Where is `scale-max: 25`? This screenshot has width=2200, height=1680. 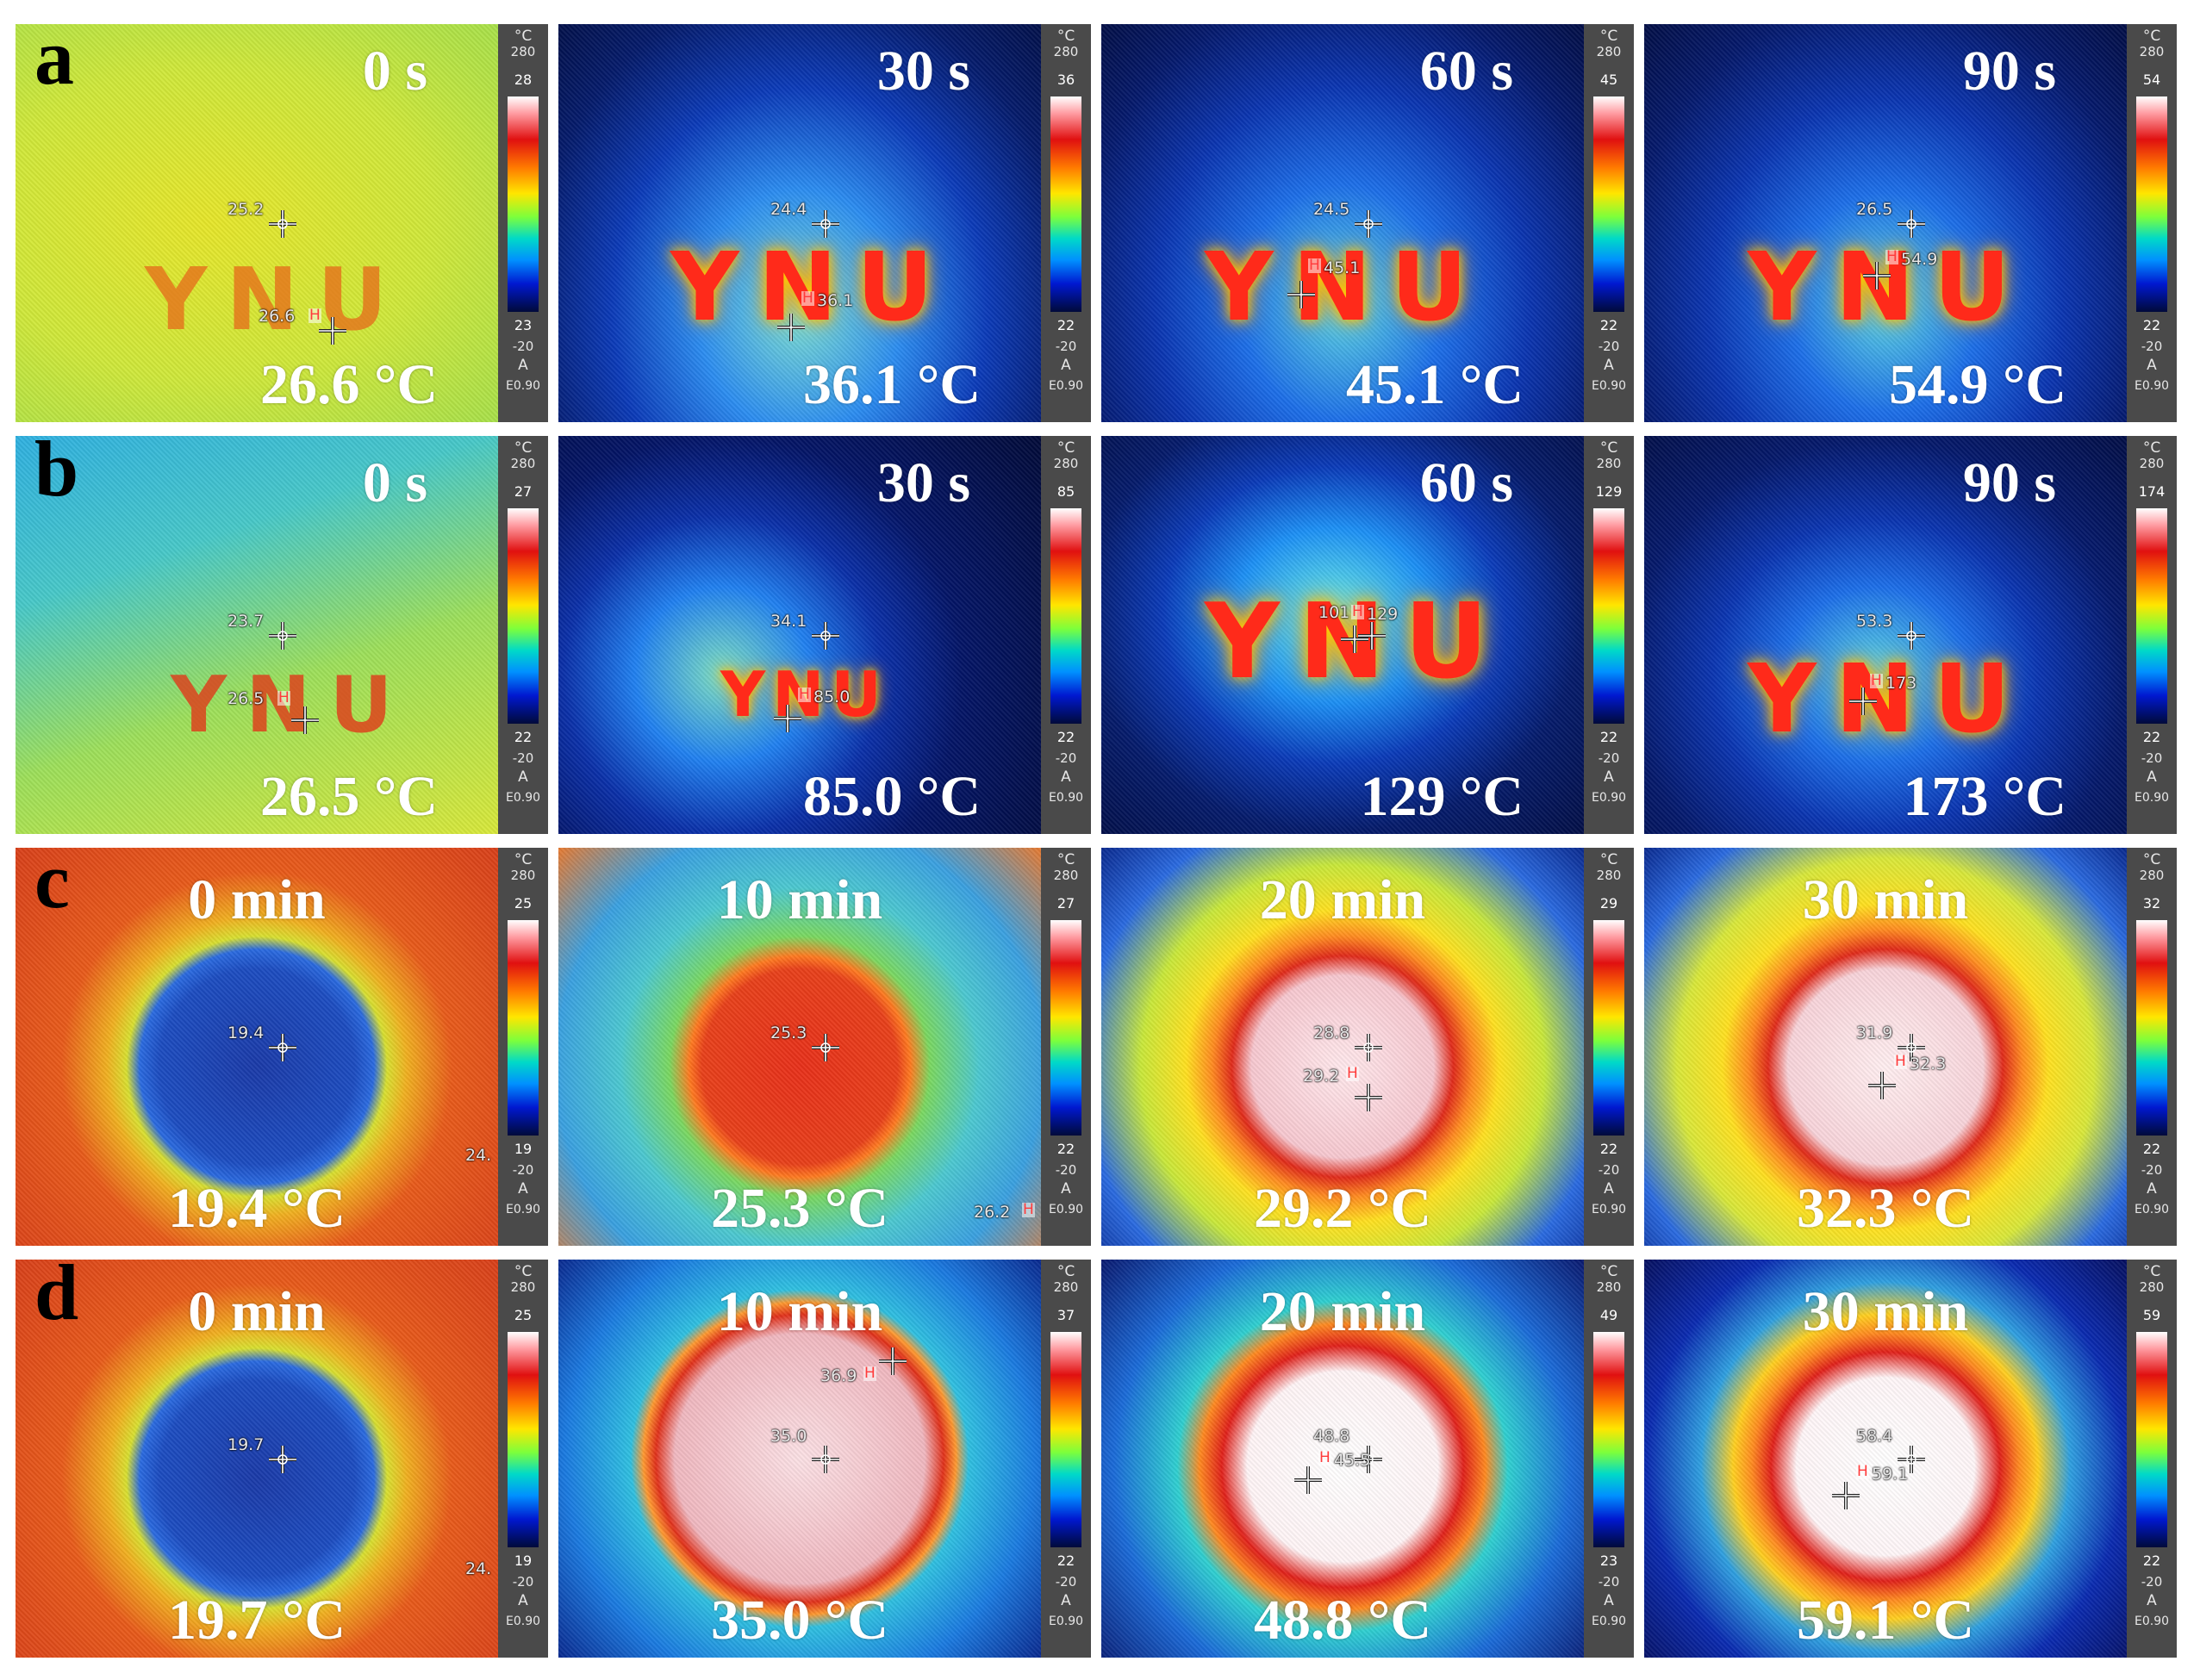
scale-max: 25 is located at coordinates (523, 1315).